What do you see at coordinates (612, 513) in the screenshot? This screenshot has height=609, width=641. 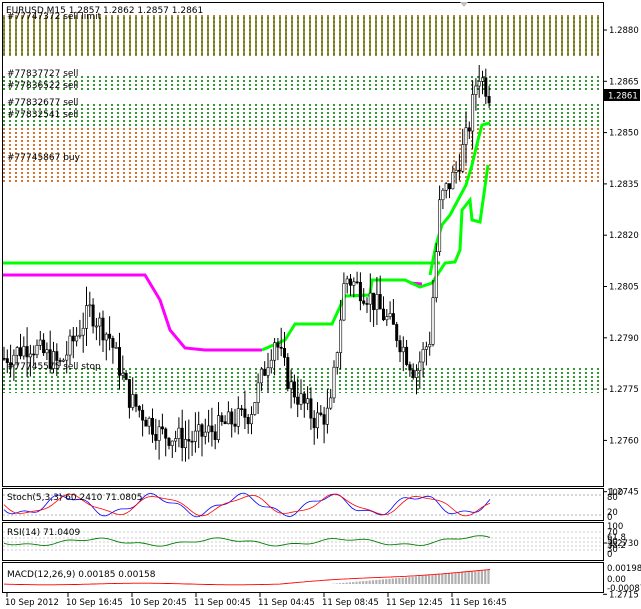 I see `indicator-axis-label: 20` at bounding box center [612, 513].